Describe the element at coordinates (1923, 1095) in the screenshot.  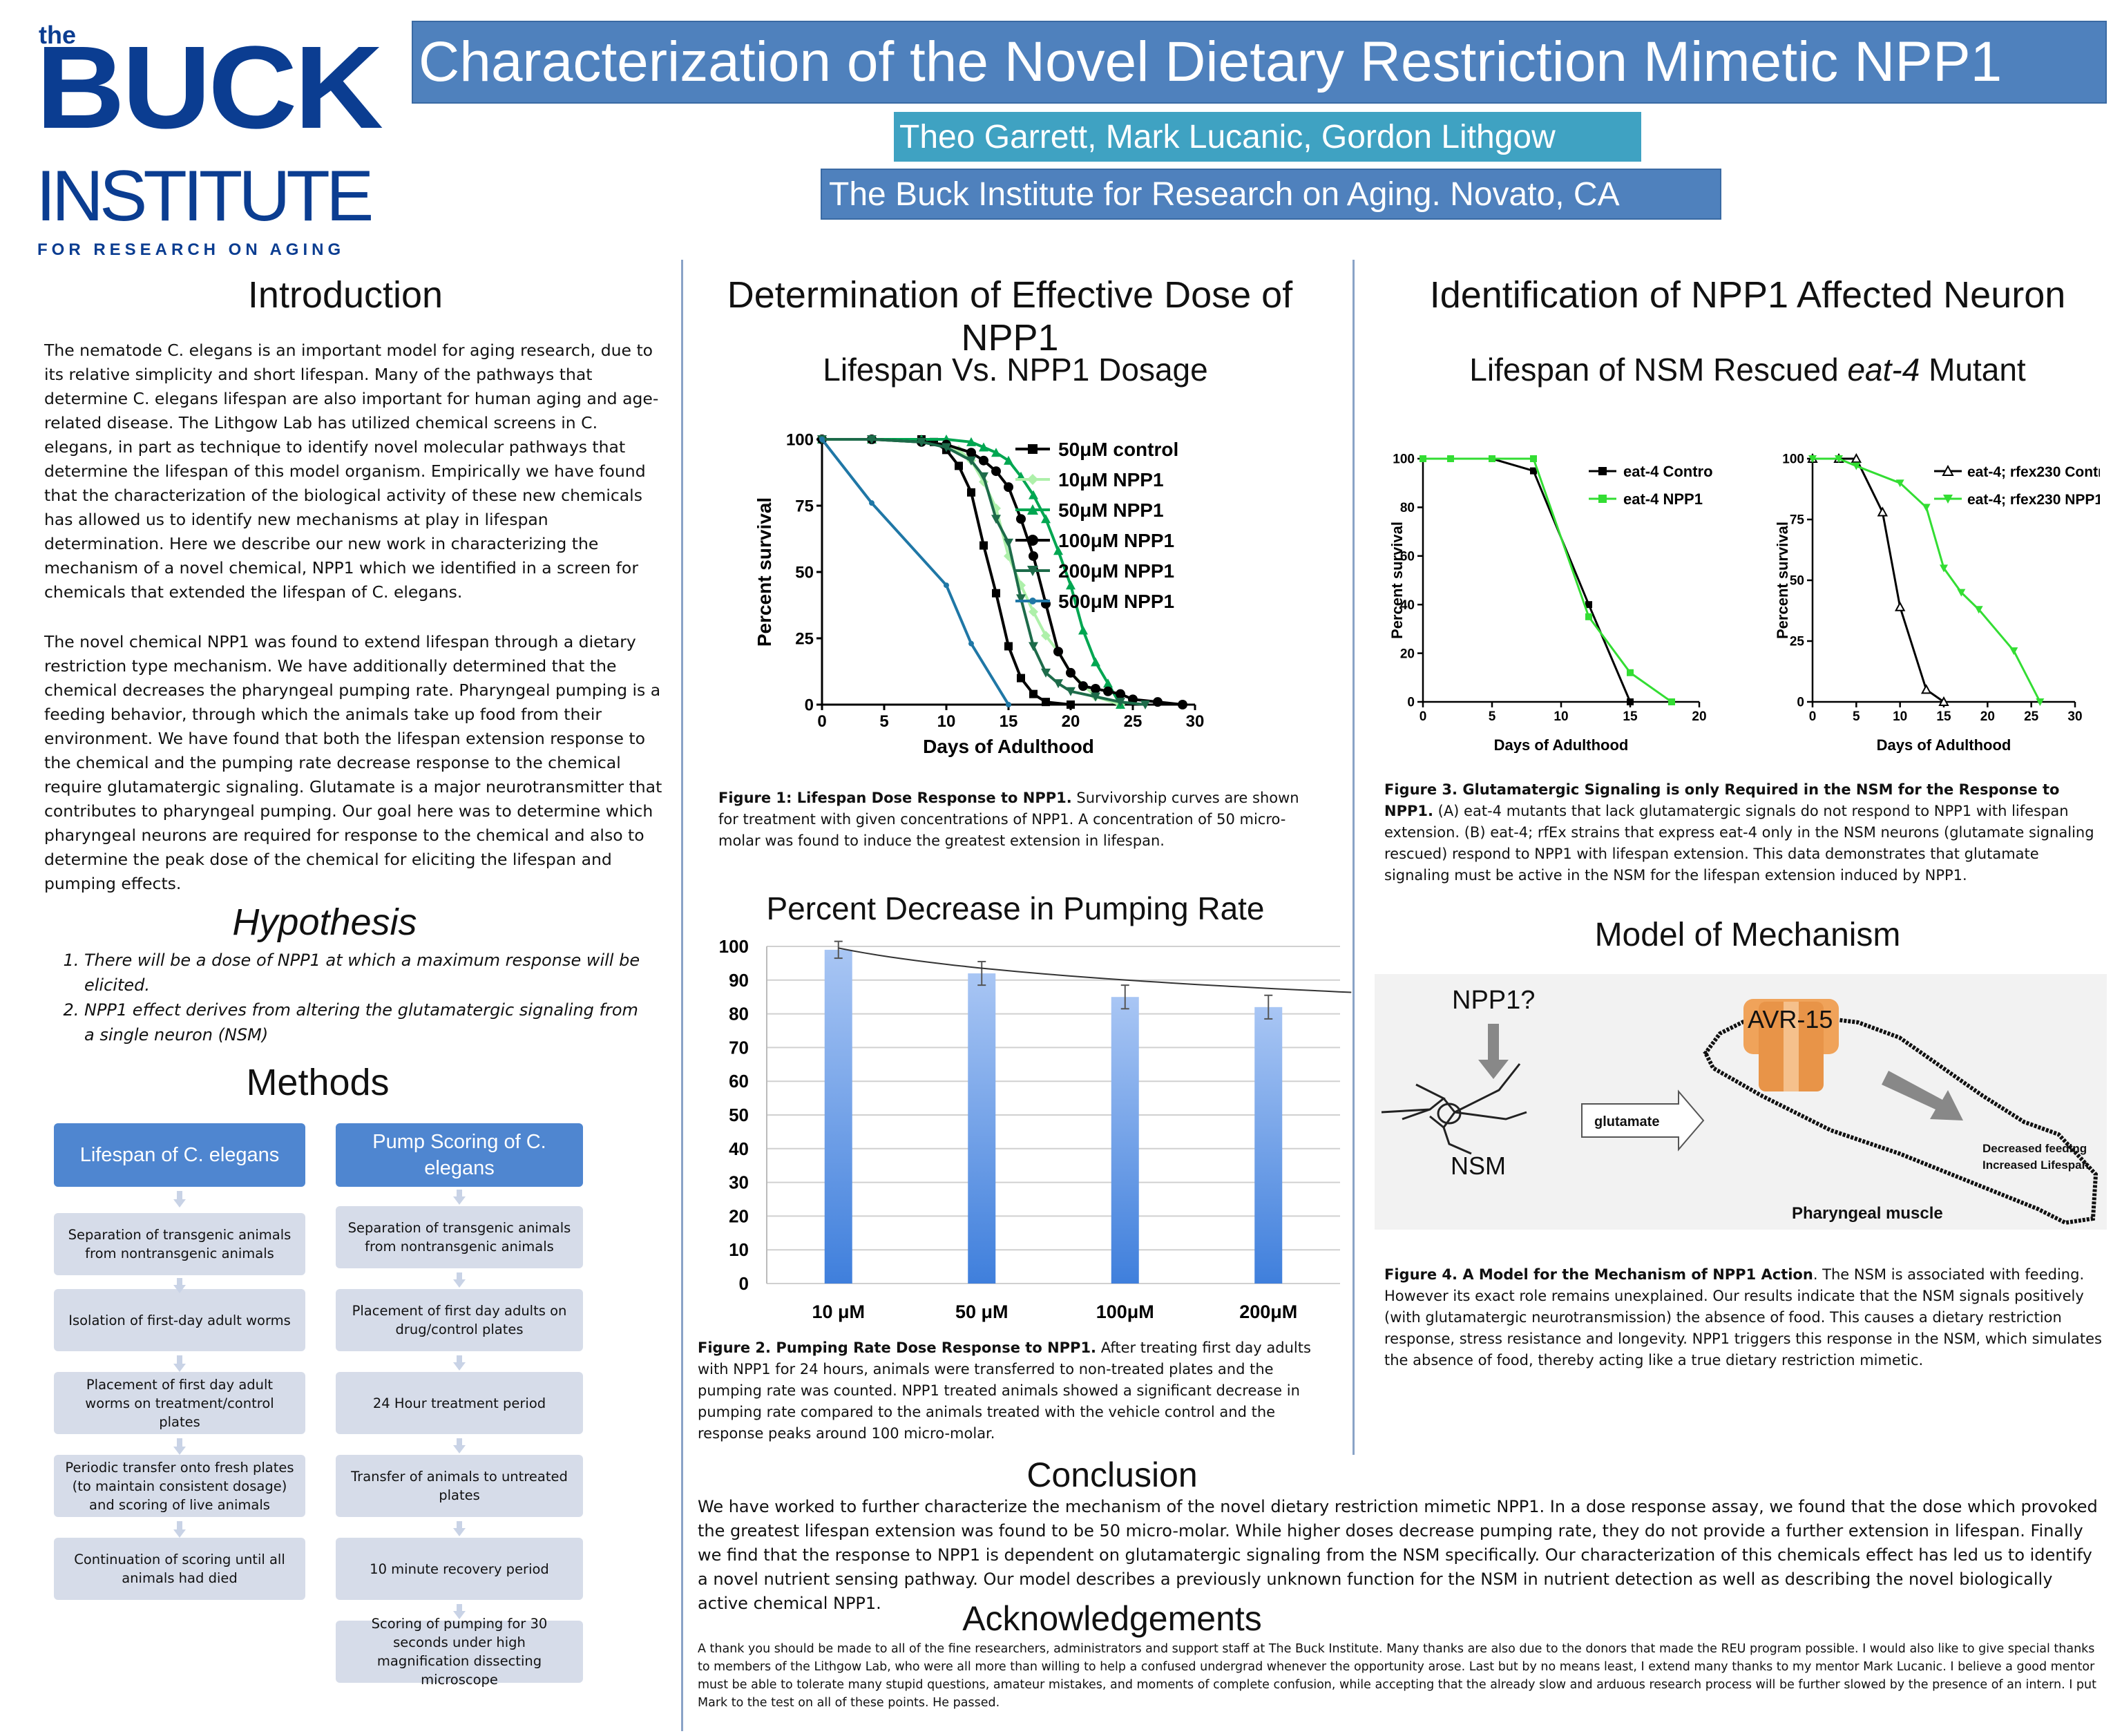
I see `effect-arrow` at that location.